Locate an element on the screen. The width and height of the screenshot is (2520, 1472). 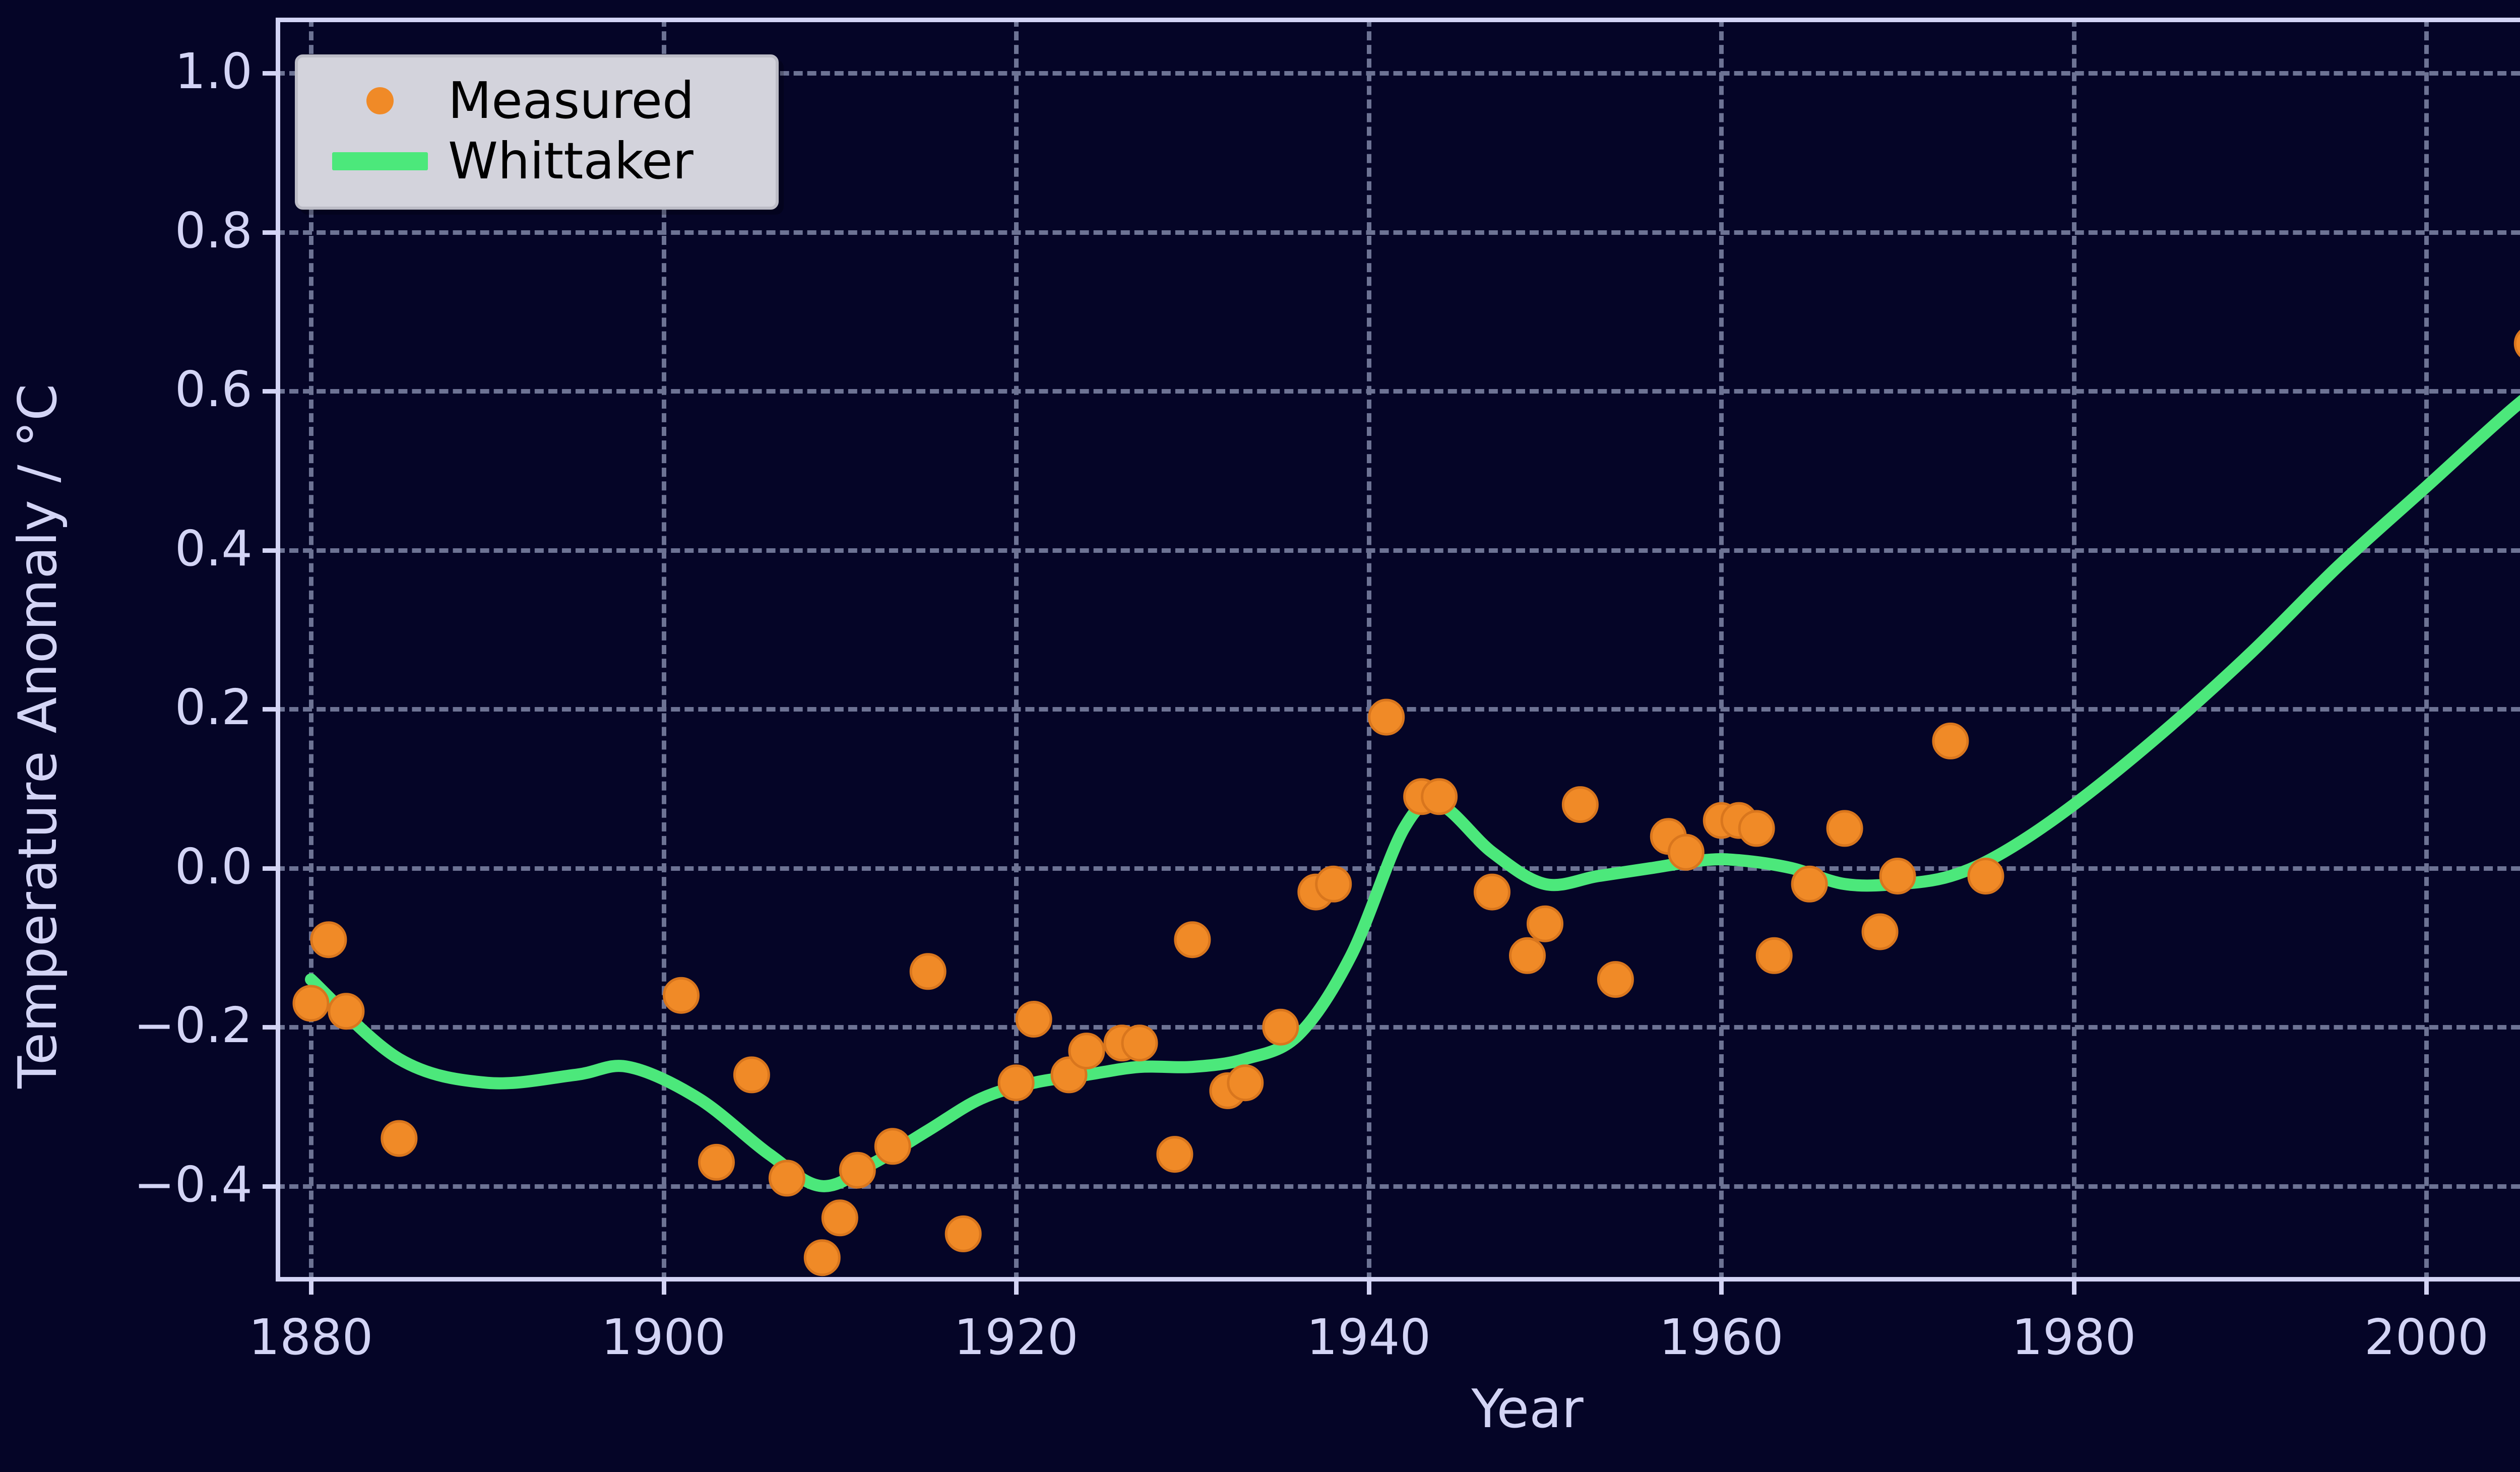
x-axis-label: Year is located at coordinates (1527, 1409).